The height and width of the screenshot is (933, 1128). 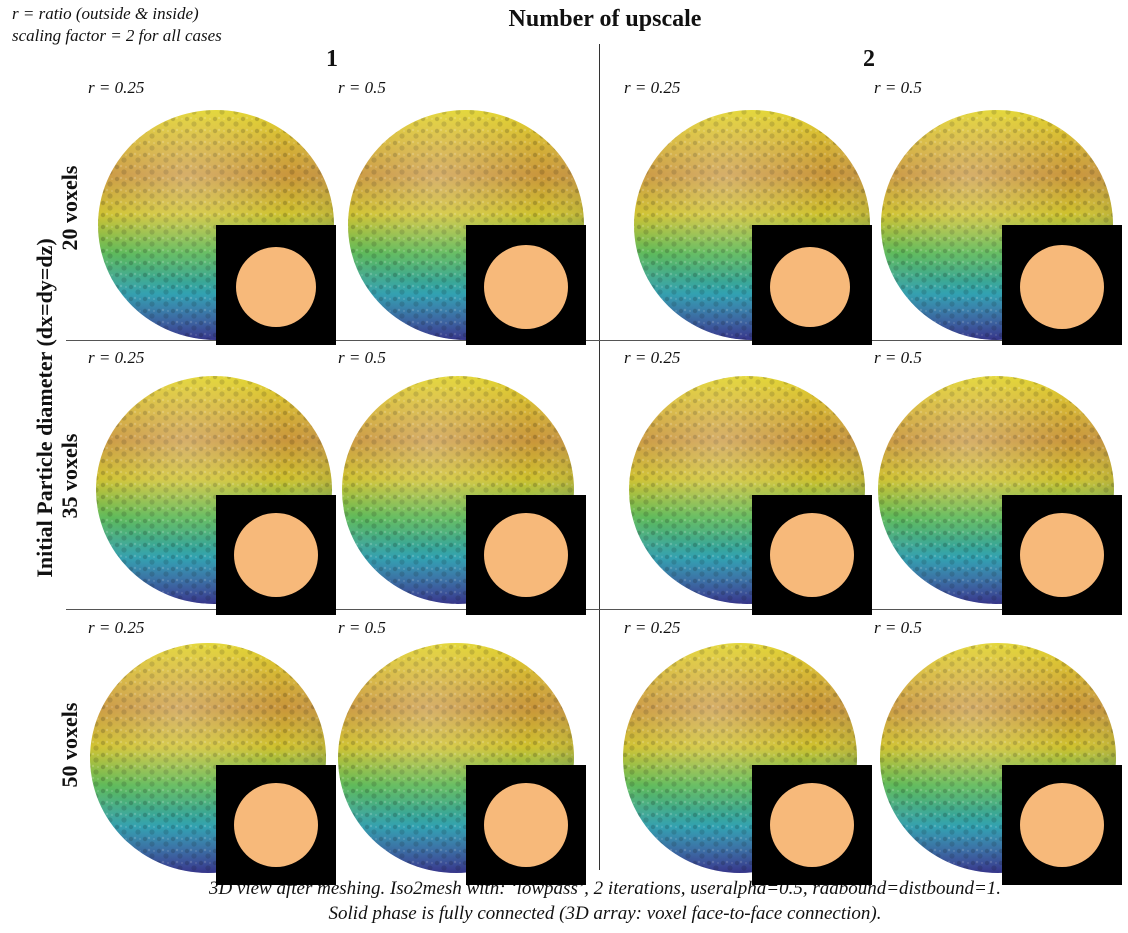 What do you see at coordinates (69, 745) in the screenshot?
I see `row-label-50-voxels: 50 voxels` at bounding box center [69, 745].